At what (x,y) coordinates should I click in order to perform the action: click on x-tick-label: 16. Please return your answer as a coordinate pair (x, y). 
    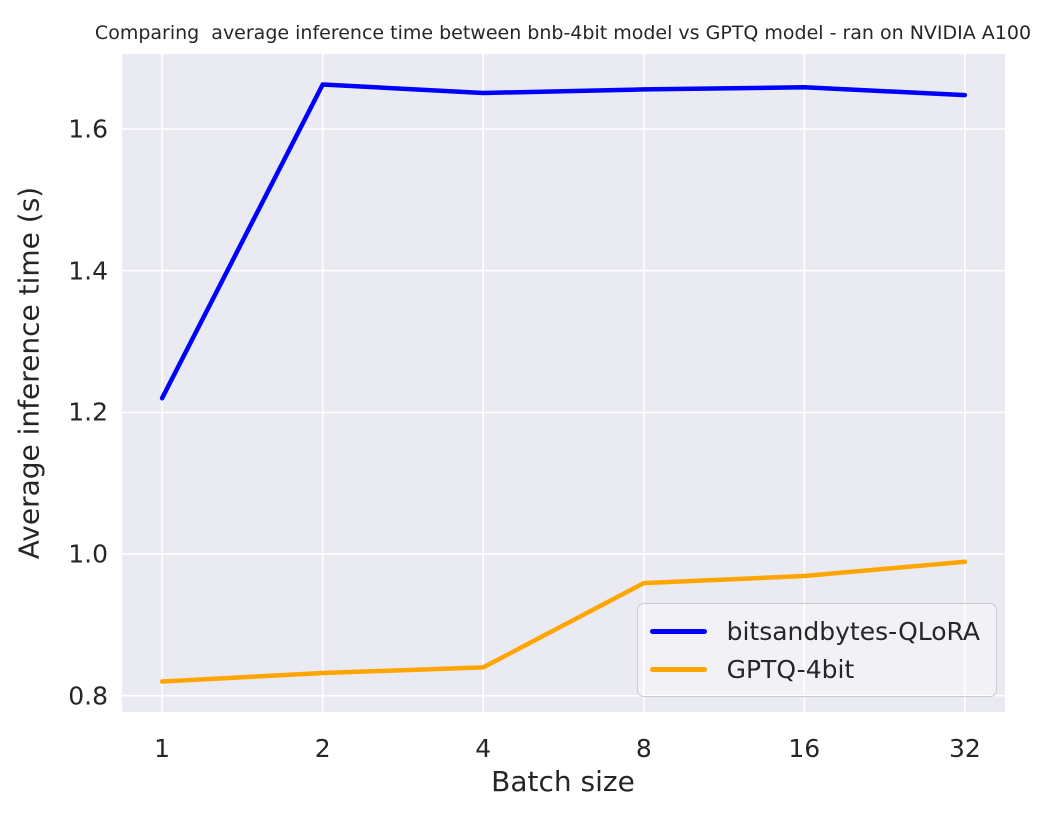
    Looking at the image, I should click on (804, 748).